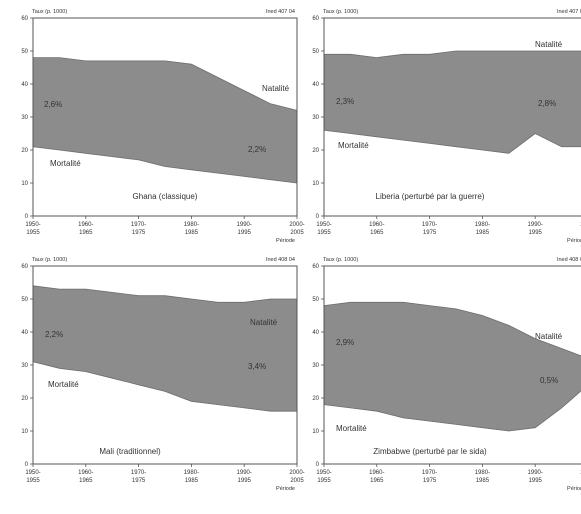 This screenshot has width=581, height=514. What do you see at coordinates (430, 196) in the screenshot?
I see `panel-title: Liberia (perturbé par la guerre)` at bounding box center [430, 196].